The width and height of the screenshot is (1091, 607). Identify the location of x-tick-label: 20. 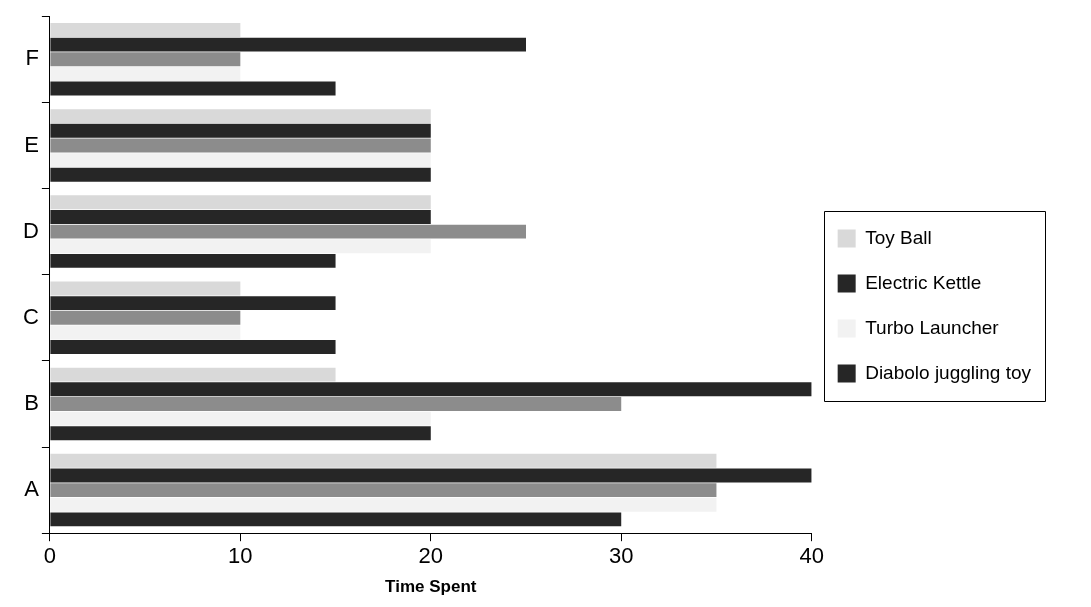
(431, 556).